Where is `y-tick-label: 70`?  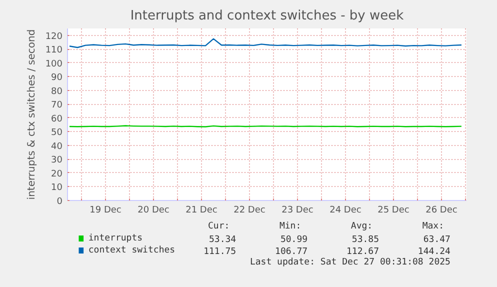 y-tick-label: 70 is located at coordinates (57, 105).